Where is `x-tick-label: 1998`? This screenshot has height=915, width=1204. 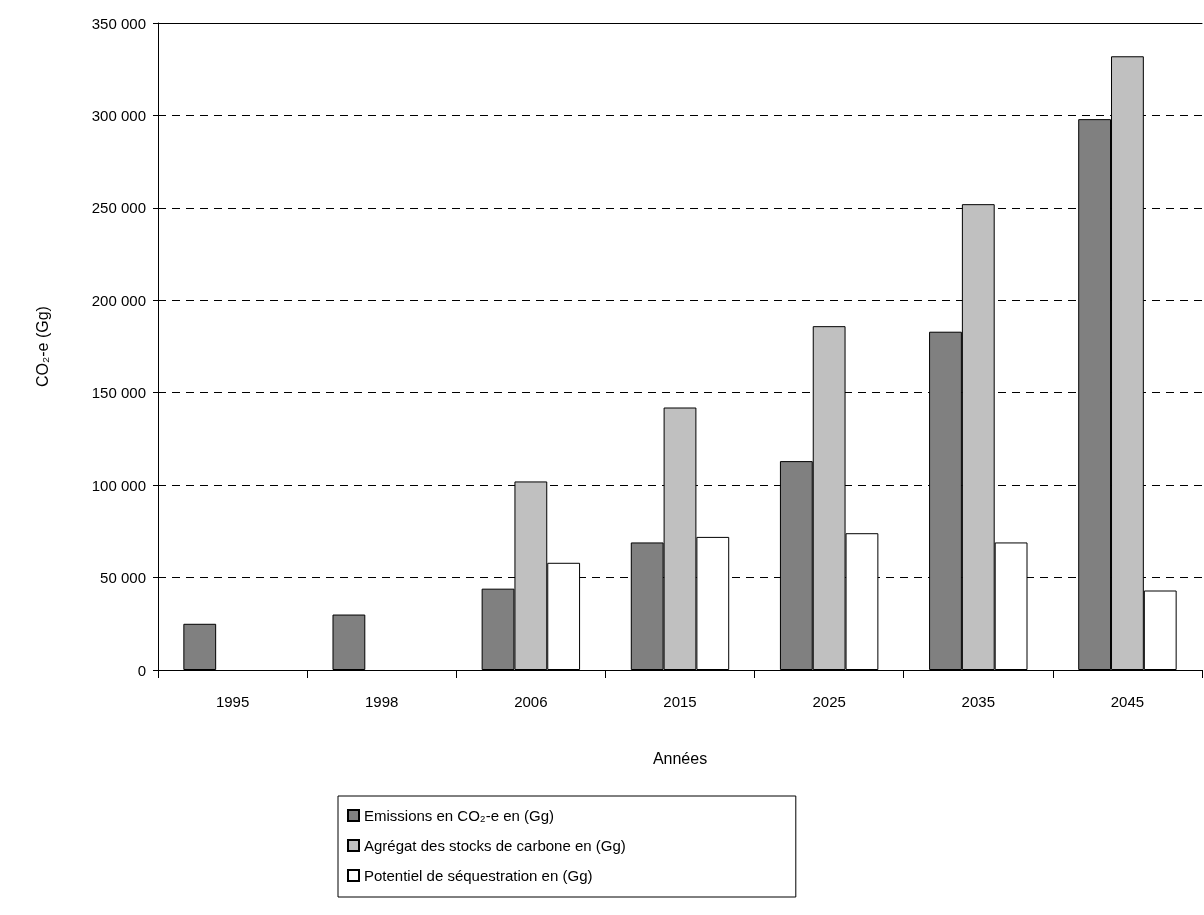
x-tick-label: 1998 is located at coordinates (382, 701).